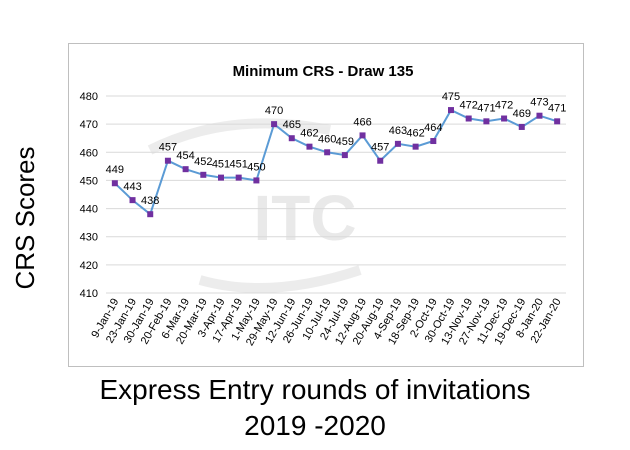 Image resolution: width=630 pixels, height=450 pixels. What do you see at coordinates (433, 128) in the screenshot?
I see `data-label: 464` at bounding box center [433, 128].